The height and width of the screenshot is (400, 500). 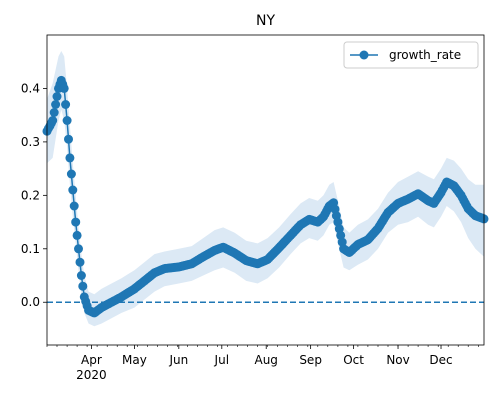 What do you see at coordinates (30, 249) in the screenshot?
I see `y-tick-label: 0.1` at bounding box center [30, 249].